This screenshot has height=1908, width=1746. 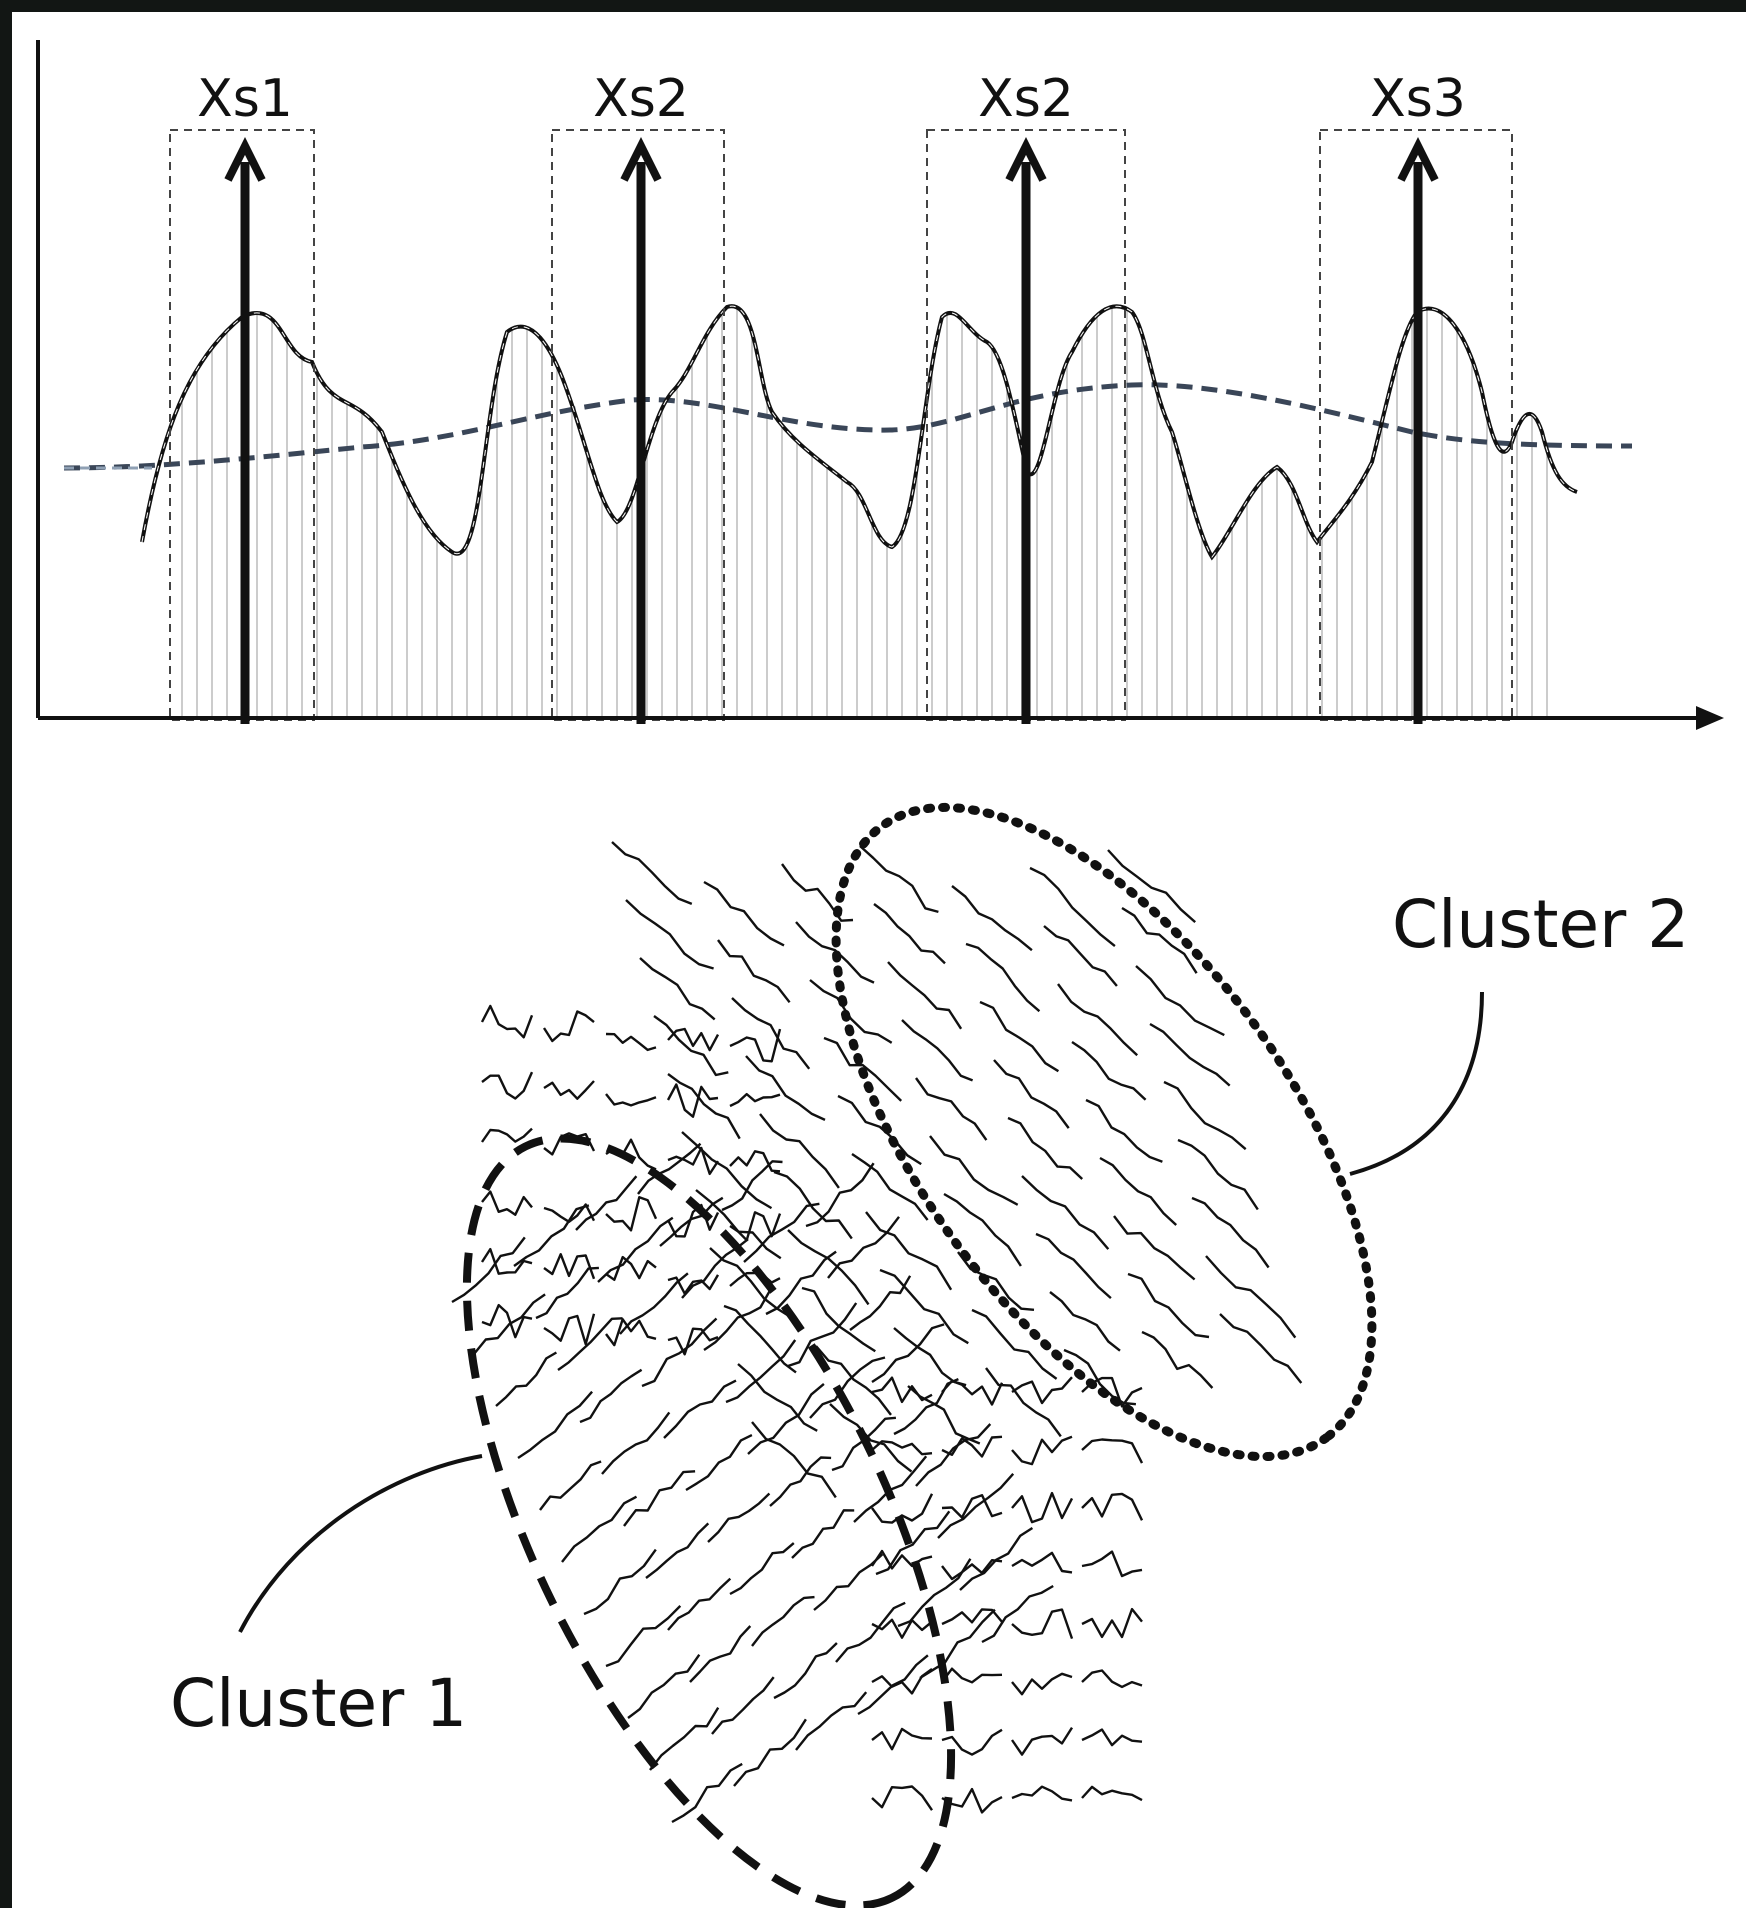 I want to click on marker-xs2-a, so click(x=641, y=430).